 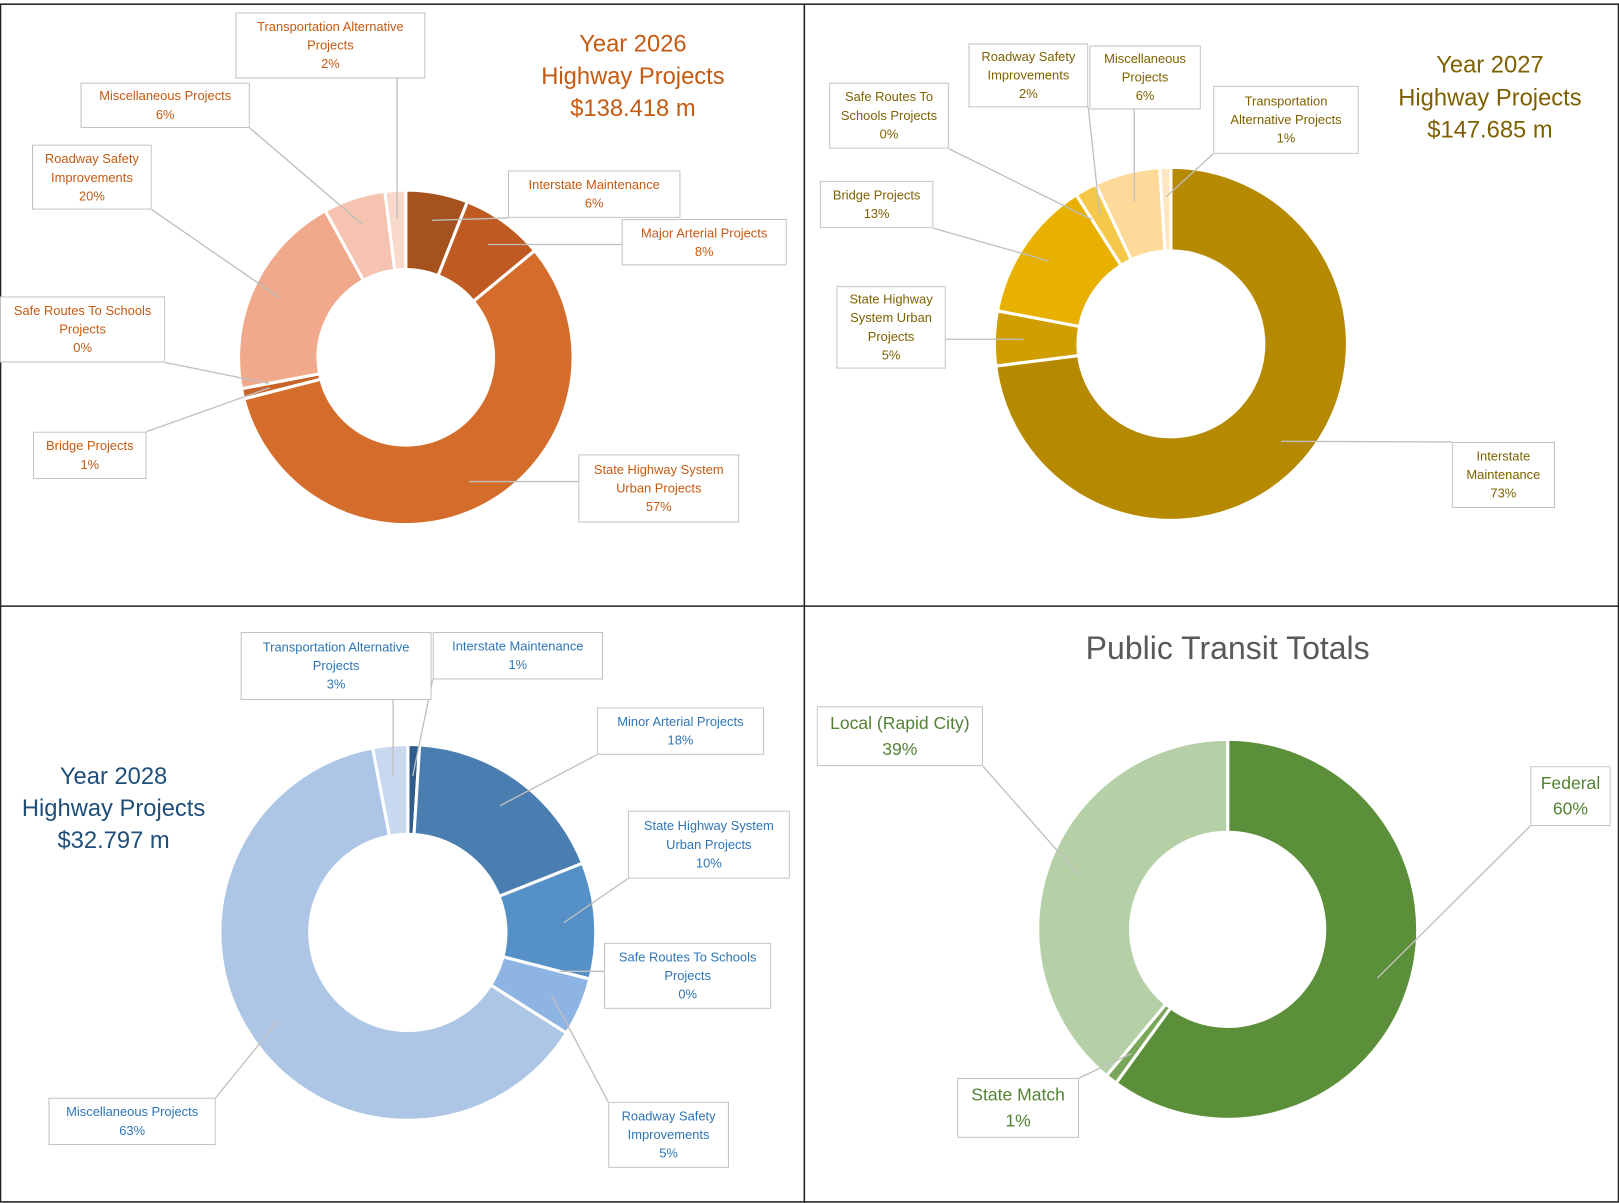 What do you see at coordinates (632, 109) in the screenshot?
I see `chart-title: $138.418 m` at bounding box center [632, 109].